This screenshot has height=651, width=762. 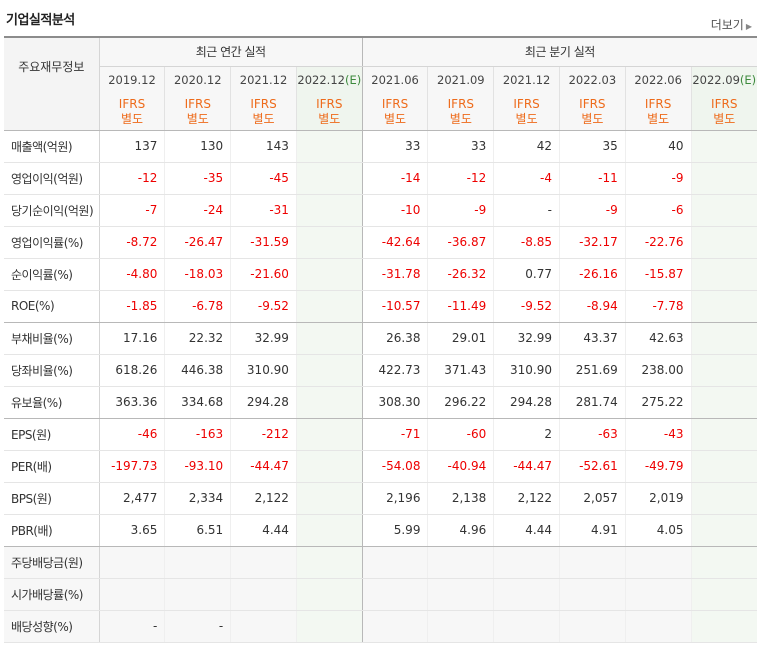 What do you see at coordinates (716, 80) in the screenshot?
I see `period-label: 2022.09` at bounding box center [716, 80].